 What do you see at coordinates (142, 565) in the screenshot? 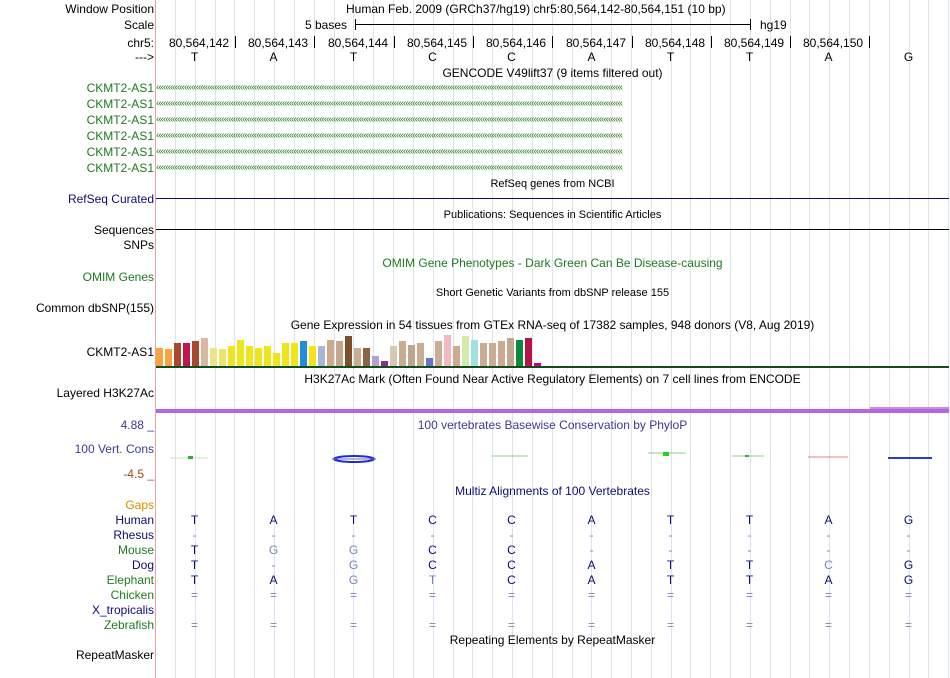
I see `species-label: Dog` at bounding box center [142, 565].